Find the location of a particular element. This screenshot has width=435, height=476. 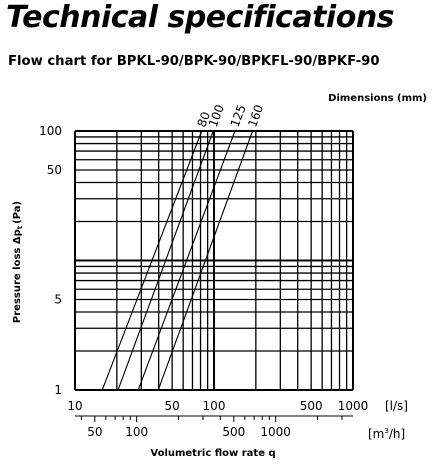

x2-axis-unit-m3h: [m3/h] is located at coordinates (386, 434).